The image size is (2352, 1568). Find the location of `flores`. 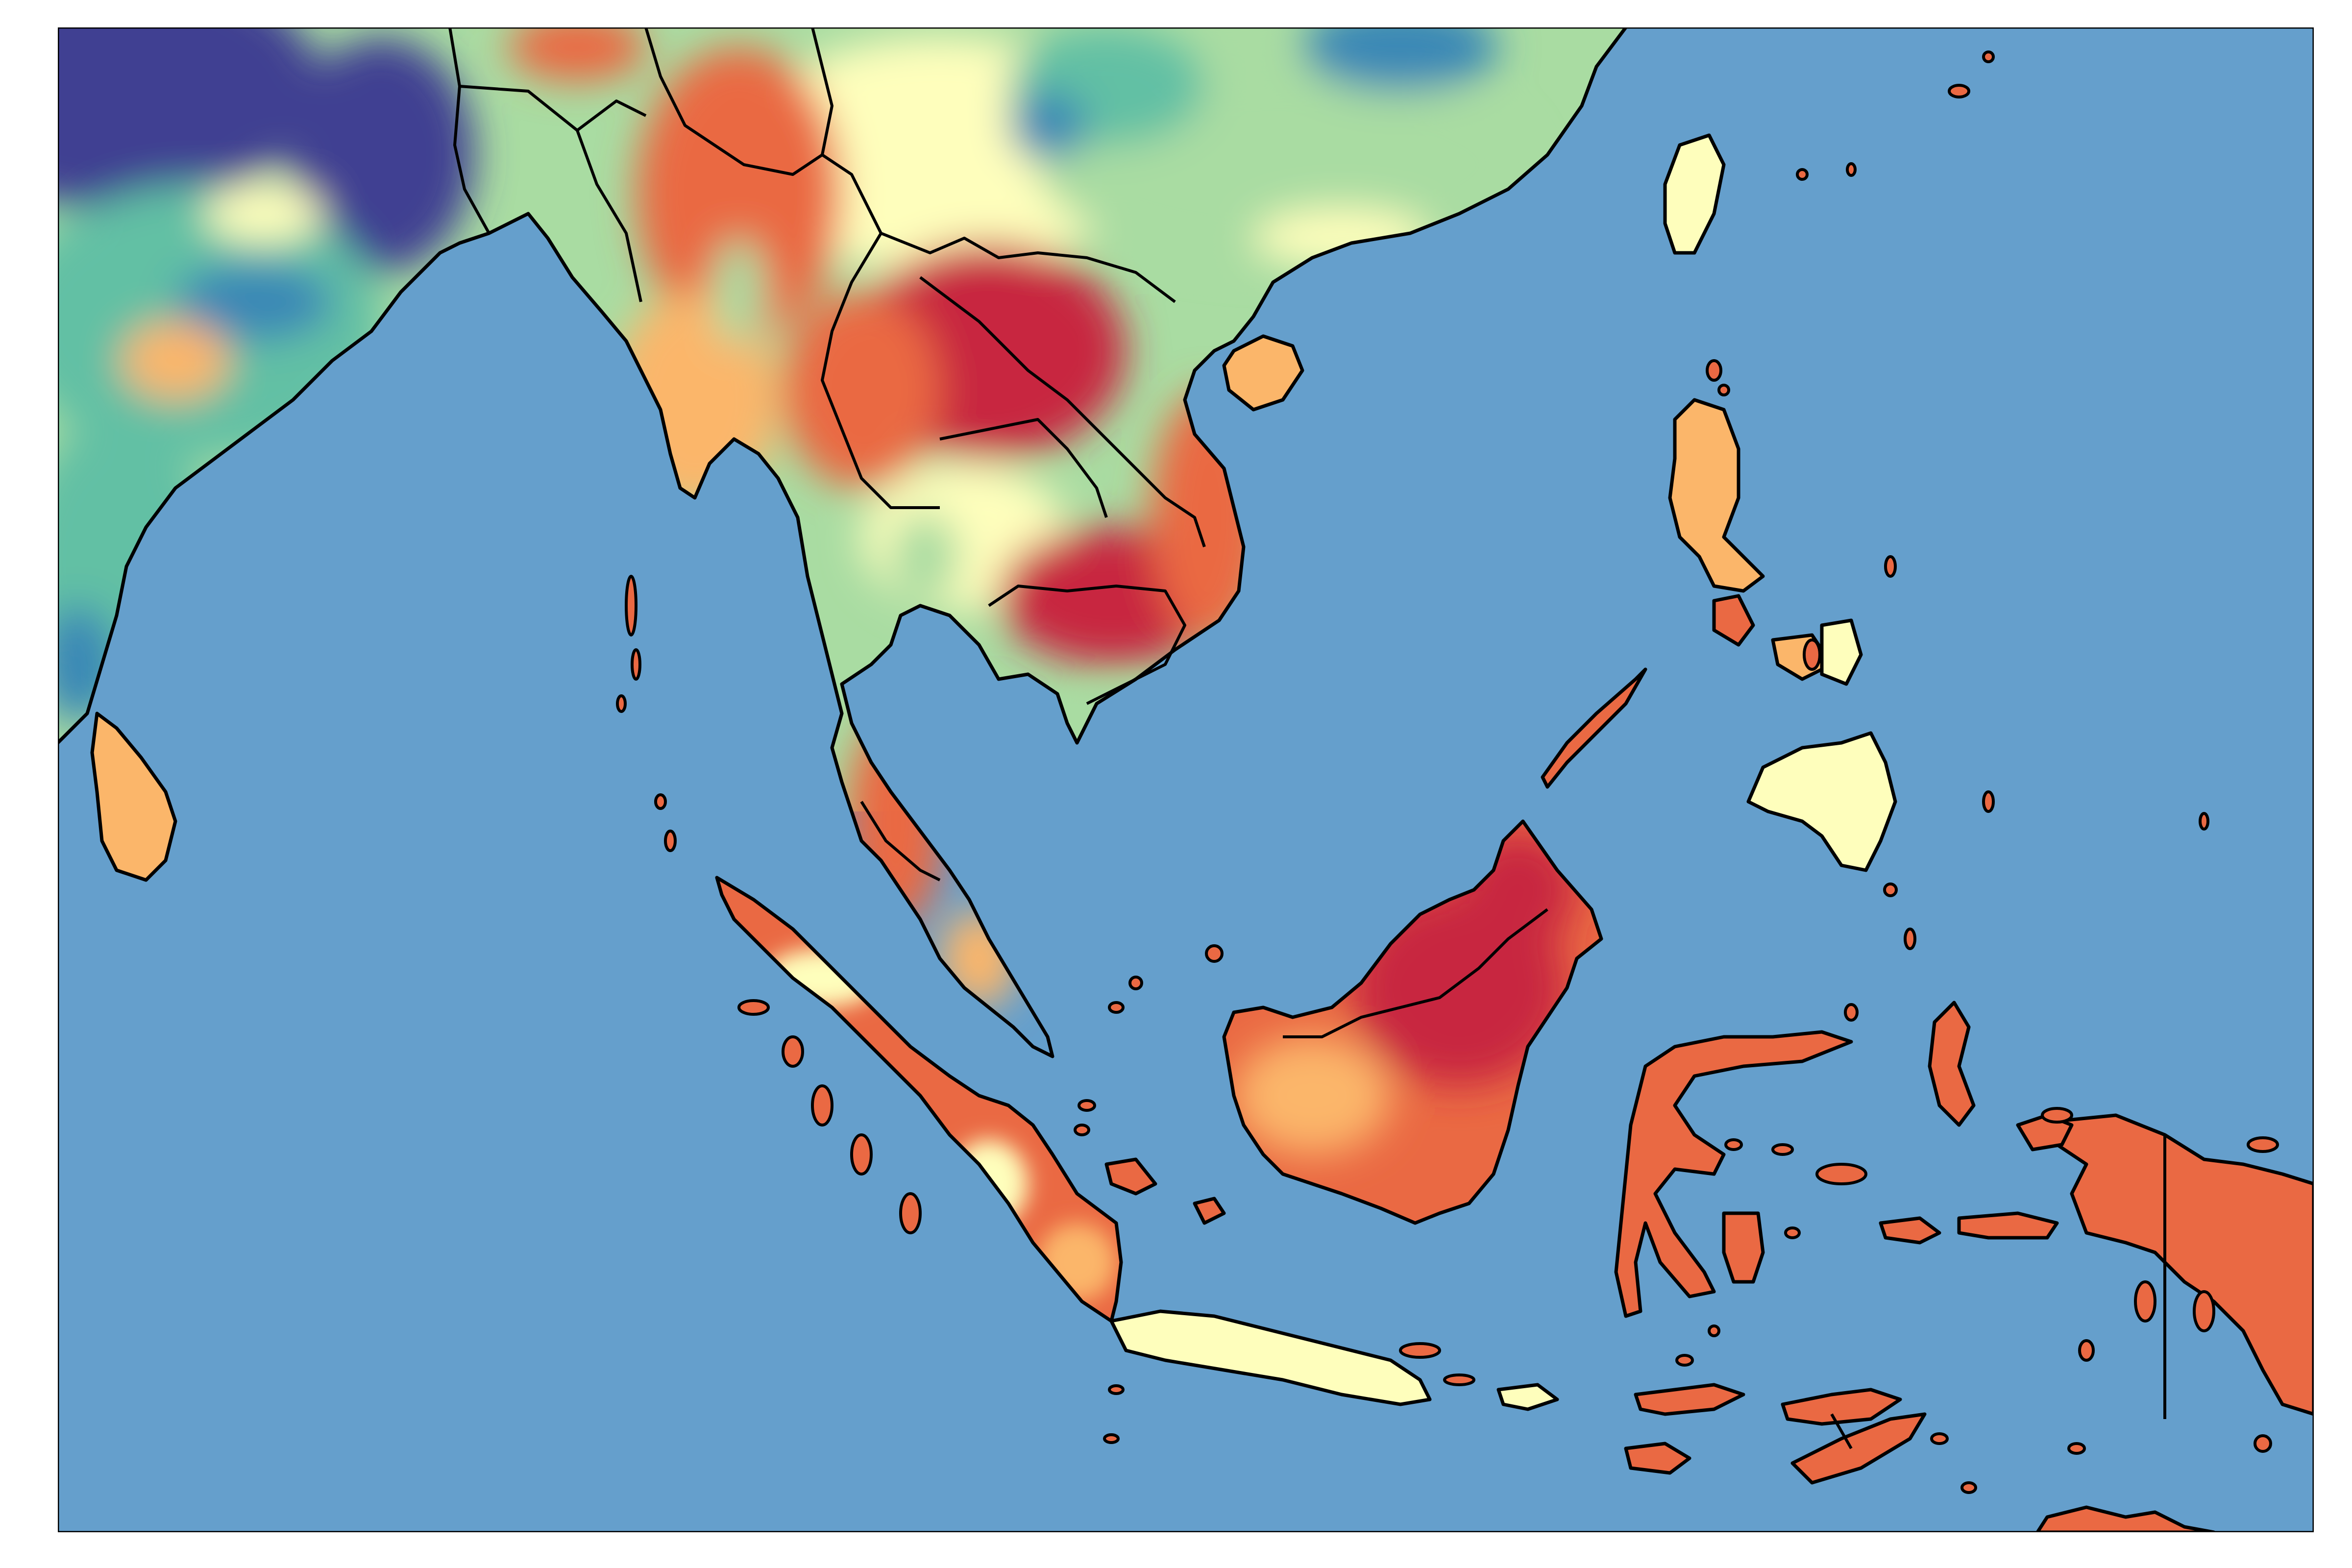

flores is located at coordinates (1841, 1407).